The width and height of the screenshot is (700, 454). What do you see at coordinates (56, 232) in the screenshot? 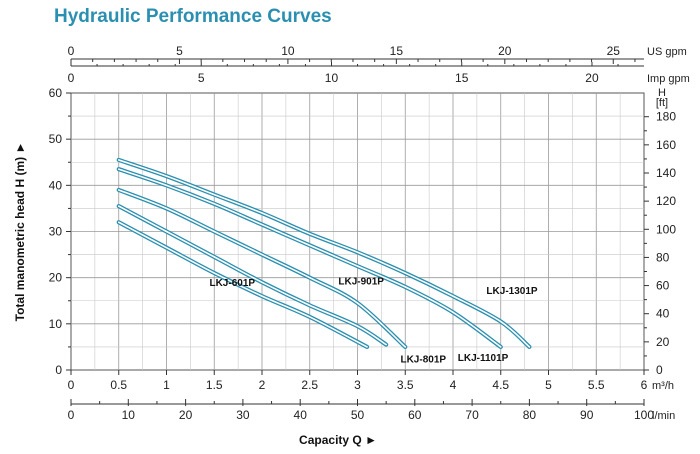
I see `y-tick-label: 30` at bounding box center [56, 232].